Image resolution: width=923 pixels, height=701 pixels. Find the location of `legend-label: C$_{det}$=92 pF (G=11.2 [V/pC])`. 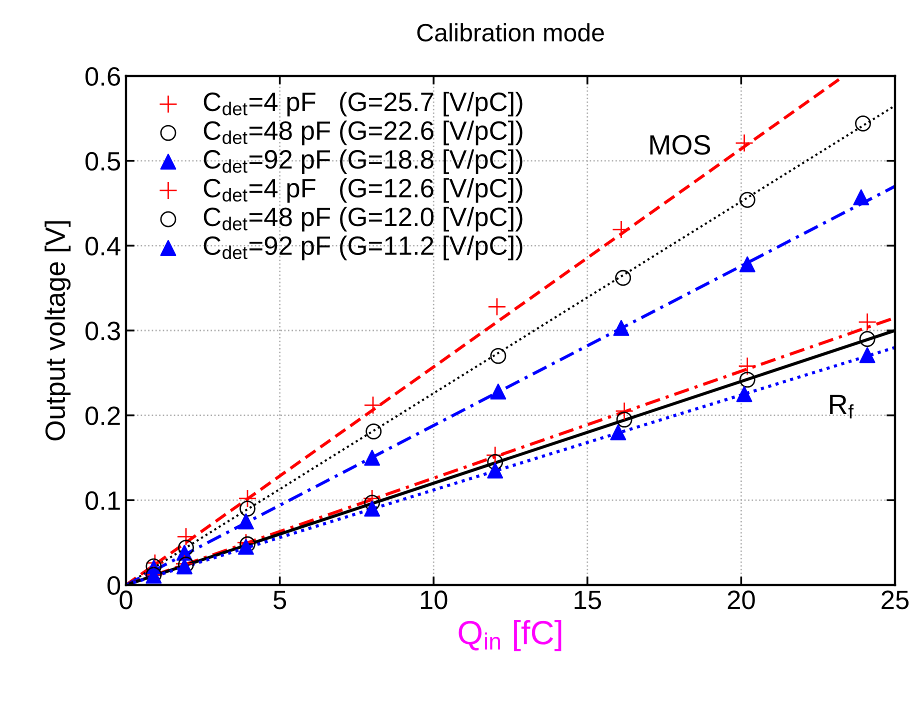

legend-label: C$_{det}$=92 pF (G=11.2 [V/pC]) is located at coordinates (363, 248).